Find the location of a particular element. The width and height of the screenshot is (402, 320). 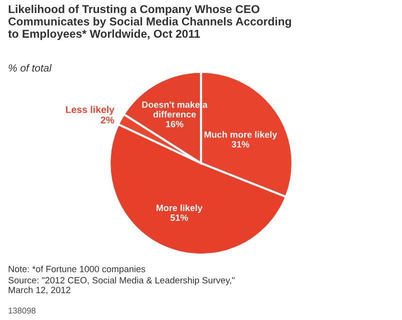

slice-label: More likely is located at coordinates (179, 208).